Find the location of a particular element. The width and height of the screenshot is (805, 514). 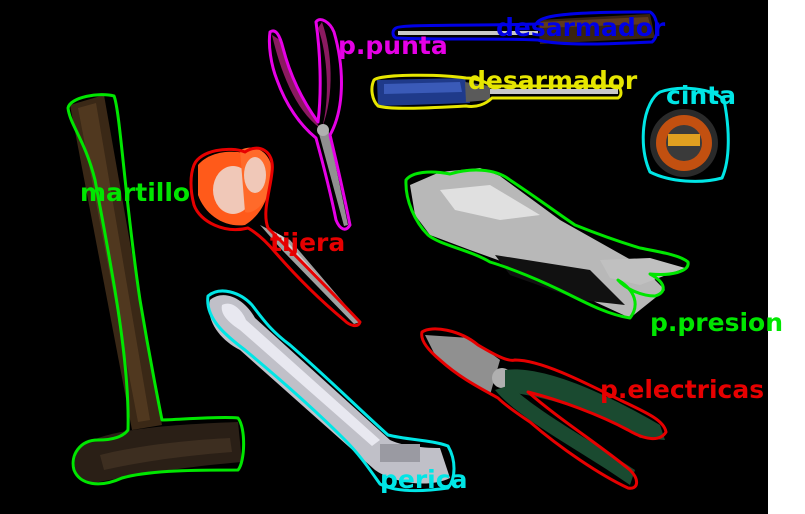

outline-tijera is located at coordinates (275, 237).